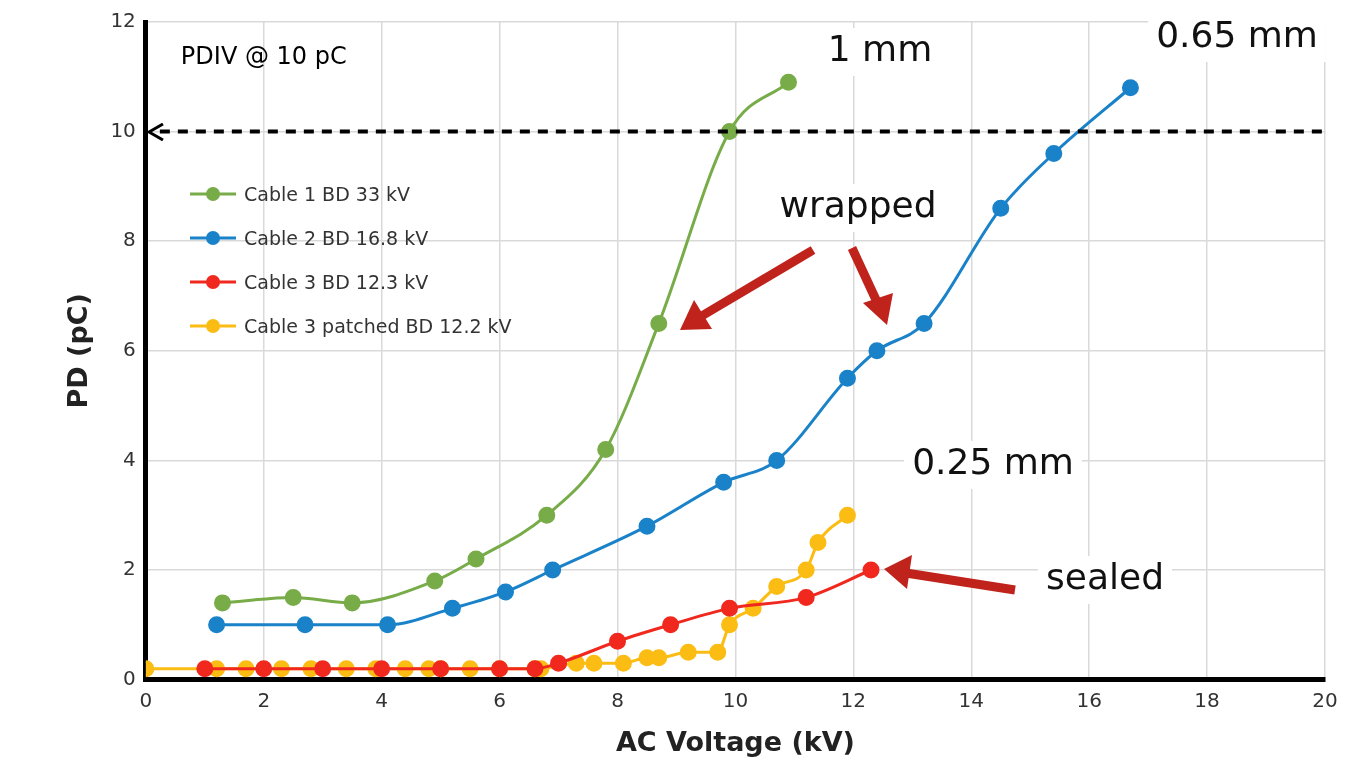  What do you see at coordinates (78, 351) in the screenshot?
I see `y-axis-title: PD (pC)` at bounding box center [78, 351].